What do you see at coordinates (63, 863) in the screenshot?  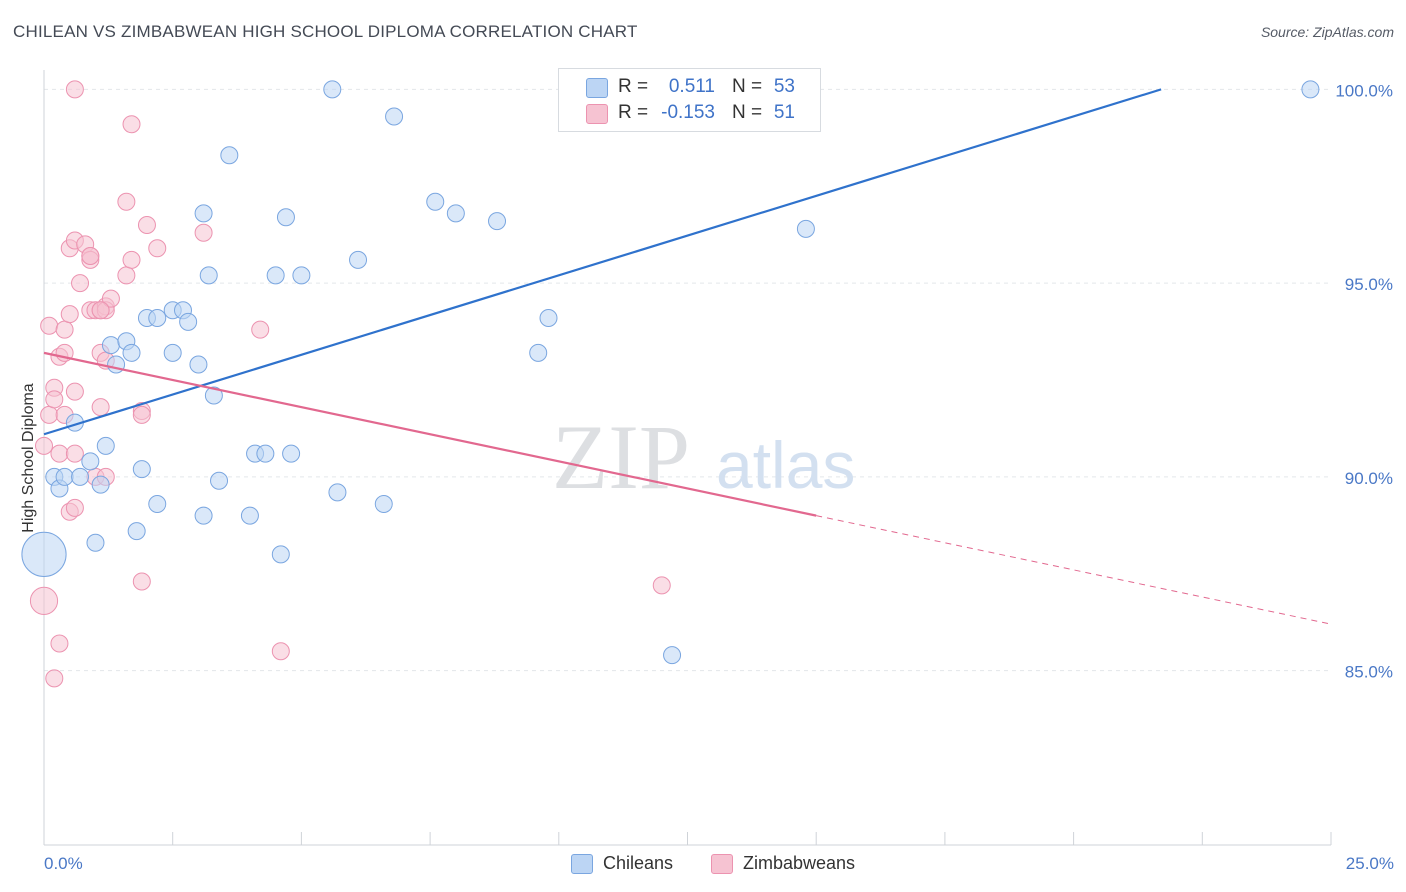 I see `x-tick-label-min: 0.0%` at bounding box center [63, 863].